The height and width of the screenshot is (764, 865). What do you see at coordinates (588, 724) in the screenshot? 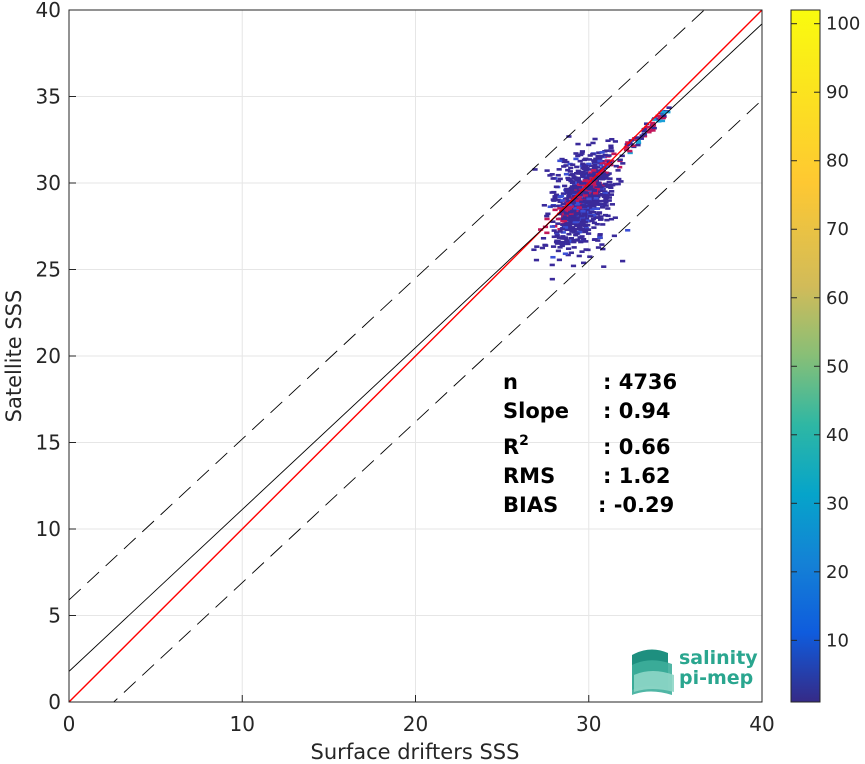
I see `x-tick-label: 30` at bounding box center [588, 724].